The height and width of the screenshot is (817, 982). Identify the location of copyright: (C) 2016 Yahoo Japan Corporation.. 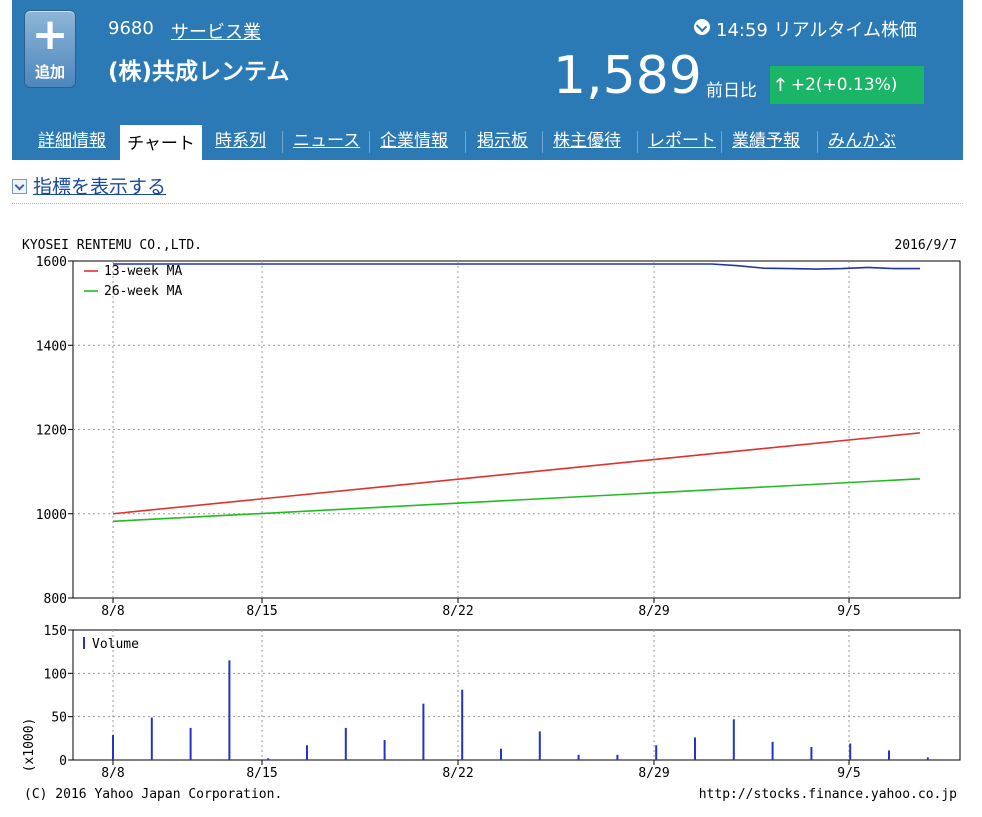
(153, 794).